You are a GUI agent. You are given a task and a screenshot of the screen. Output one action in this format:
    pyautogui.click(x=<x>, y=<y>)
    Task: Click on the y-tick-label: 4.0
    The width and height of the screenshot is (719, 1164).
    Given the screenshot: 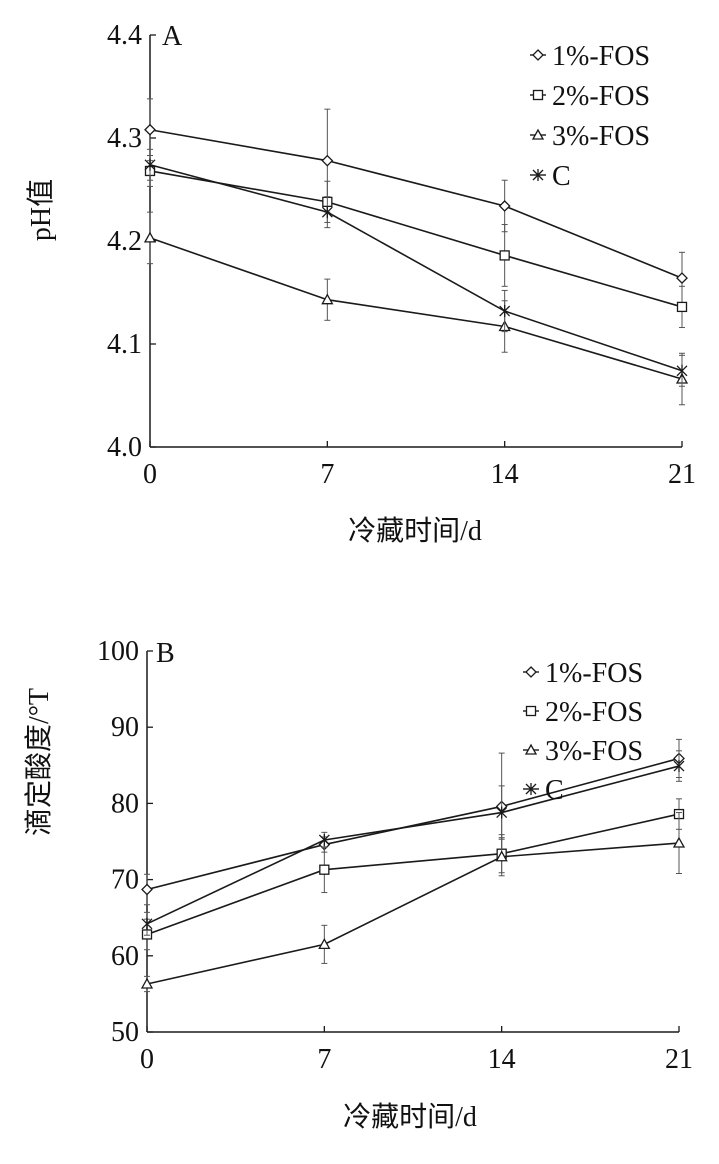 What is the action you would take?
    pyautogui.click(x=124, y=447)
    